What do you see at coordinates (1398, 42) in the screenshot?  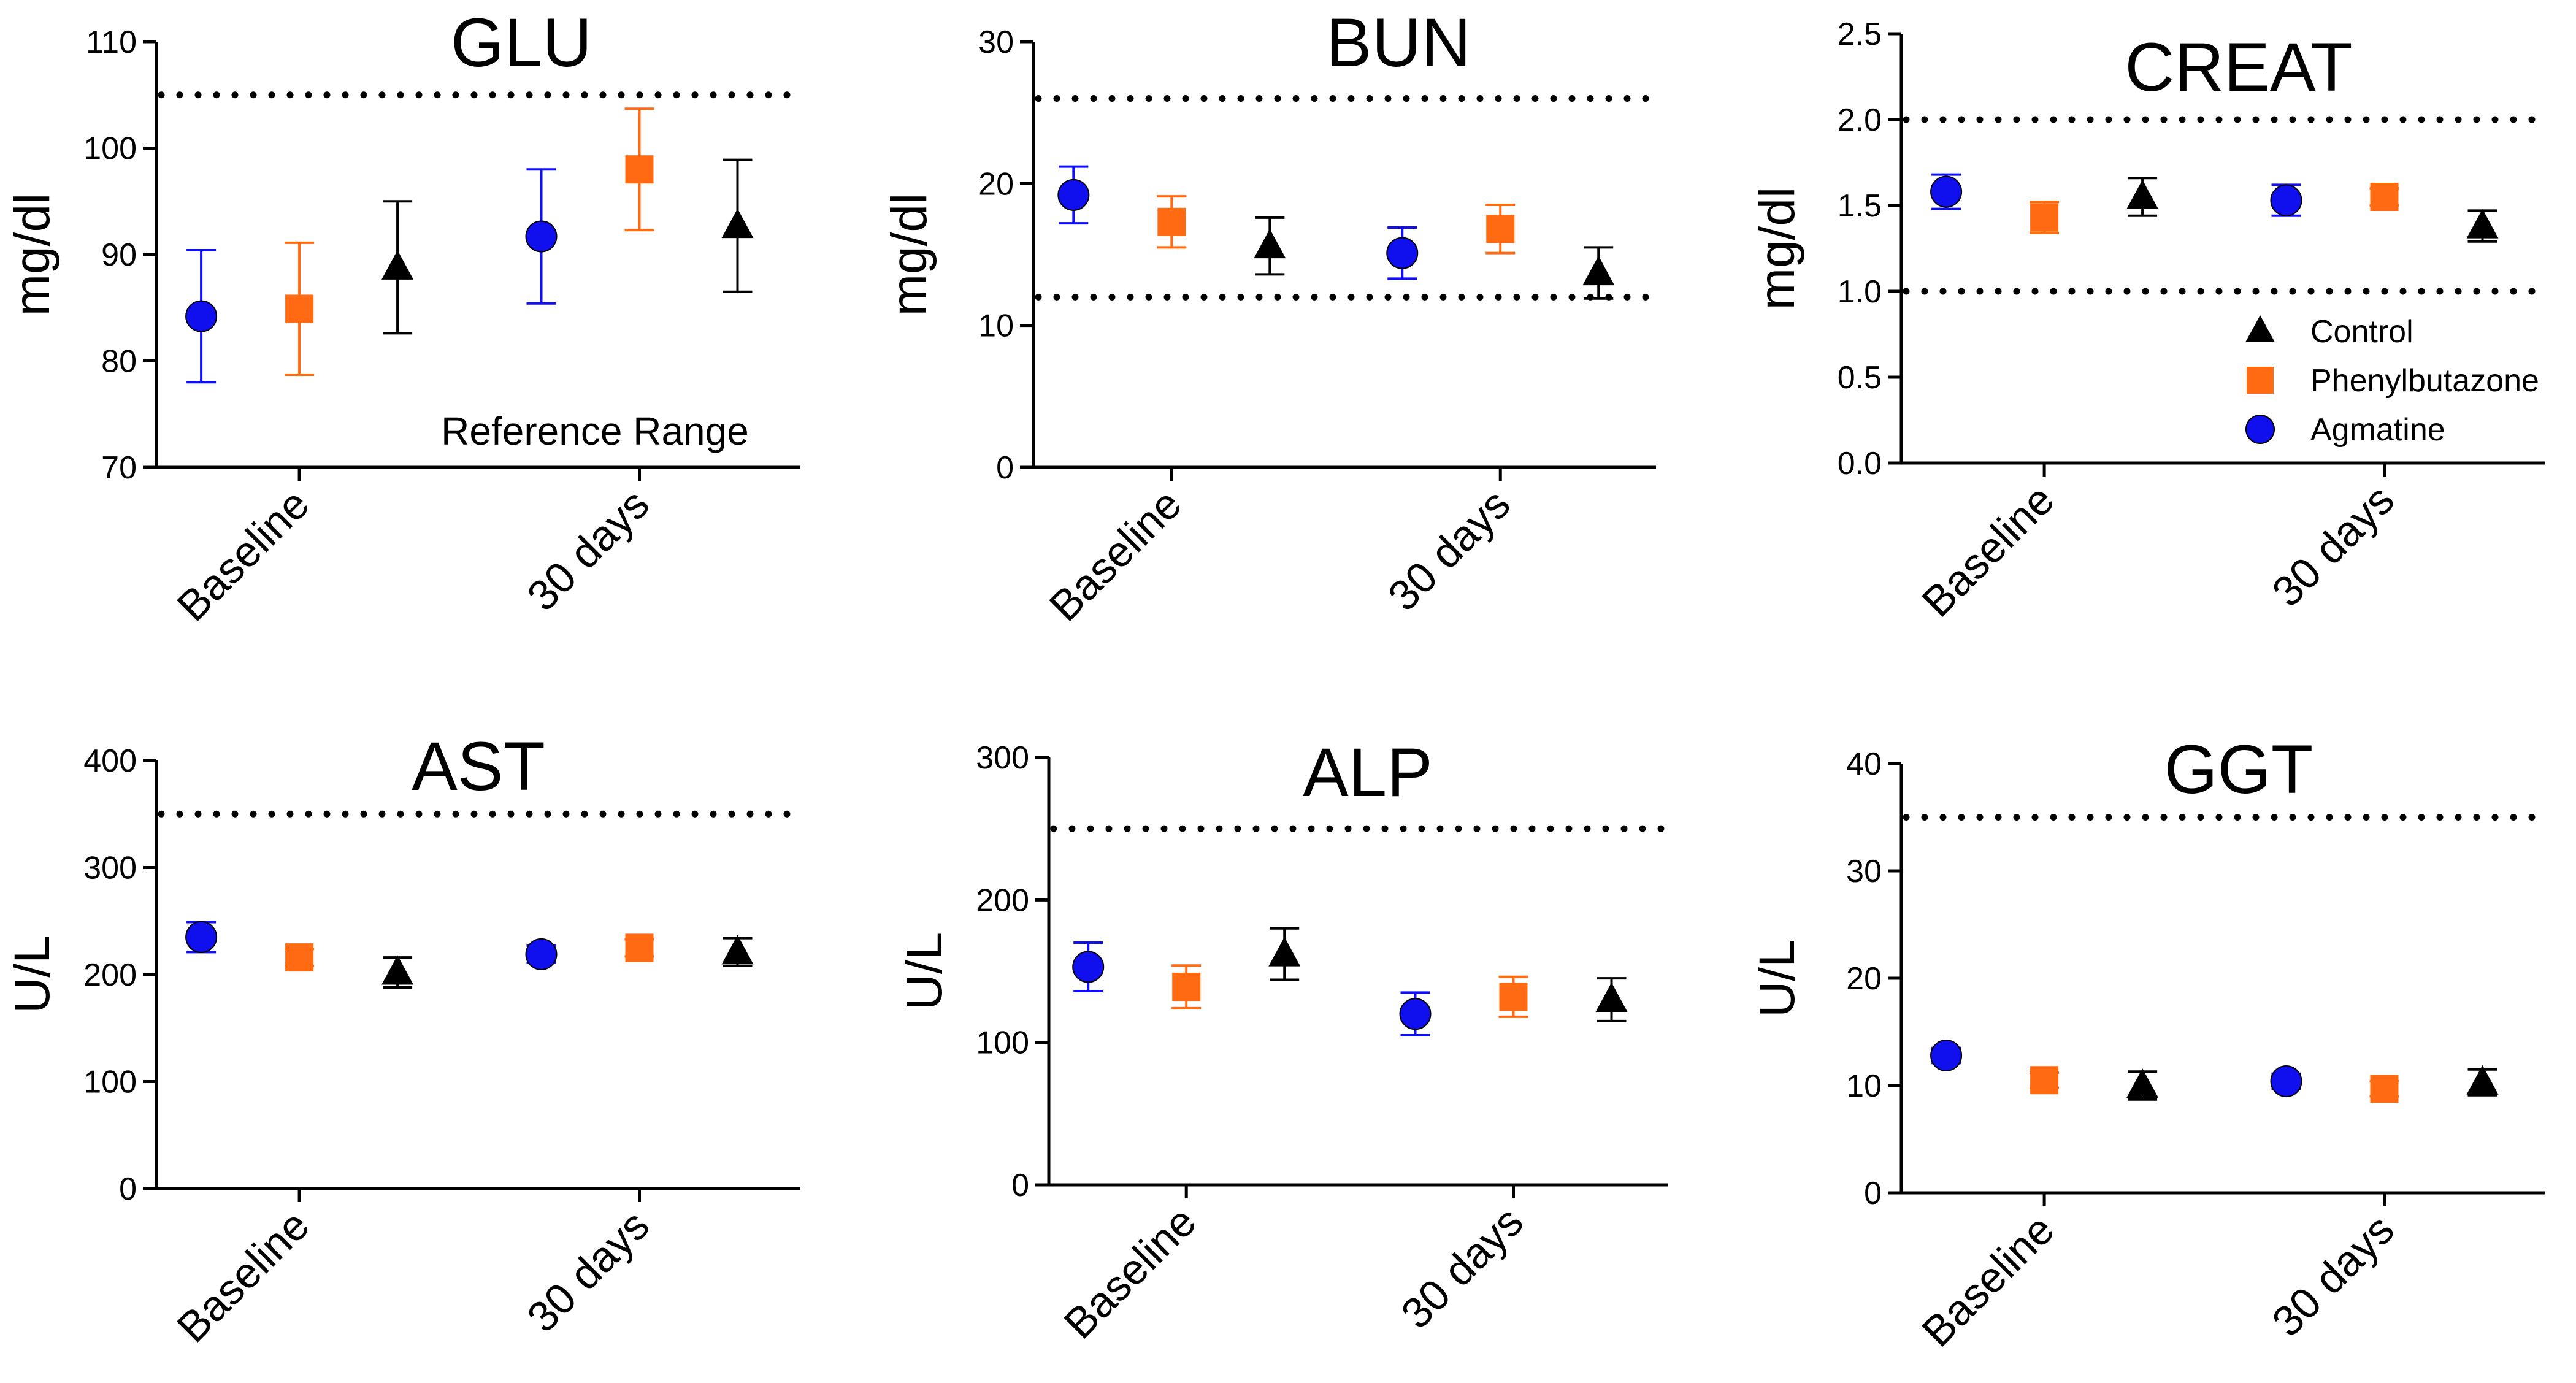 I see `chart-title: BUN` at bounding box center [1398, 42].